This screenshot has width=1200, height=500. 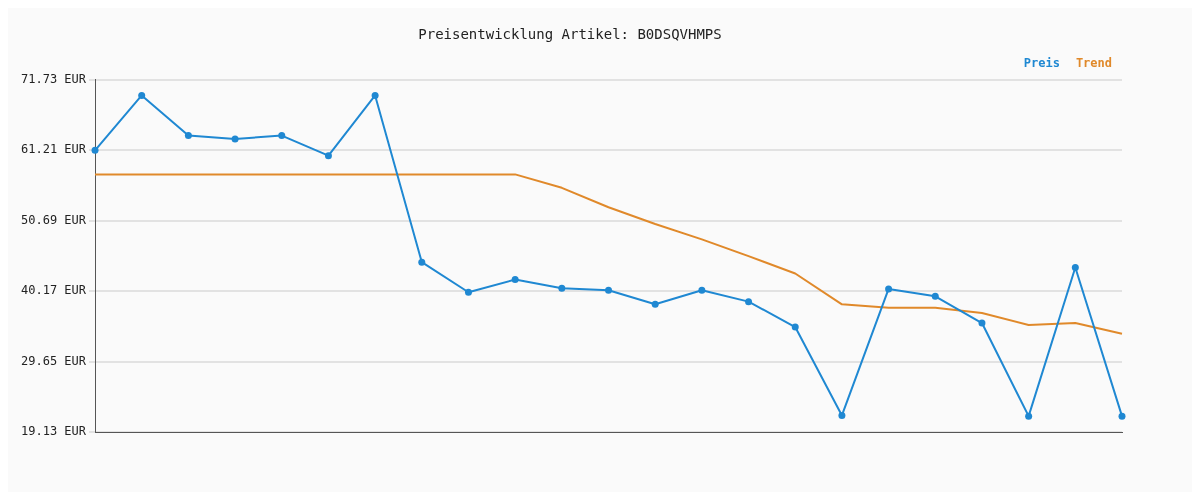 What do you see at coordinates (53, 78) in the screenshot?
I see `y-tick-label: 71.73 EUR` at bounding box center [53, 78].